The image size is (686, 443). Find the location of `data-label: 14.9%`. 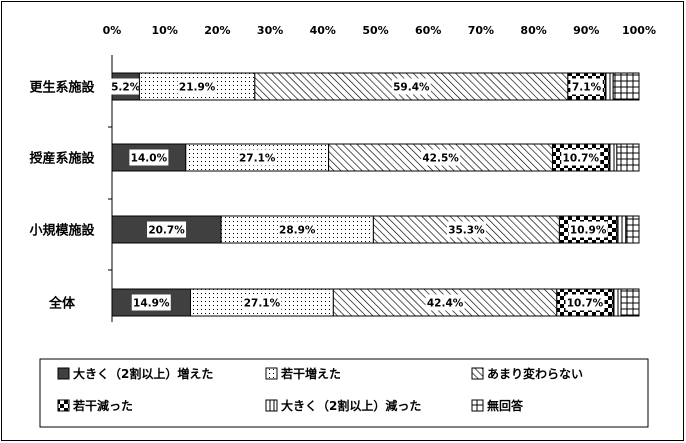

data-label: 14.9% is located at coordinates (151, 304).